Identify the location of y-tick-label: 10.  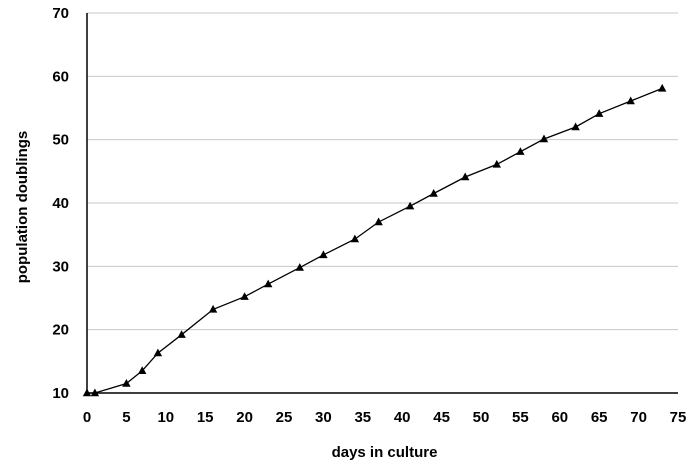
(60, 393).